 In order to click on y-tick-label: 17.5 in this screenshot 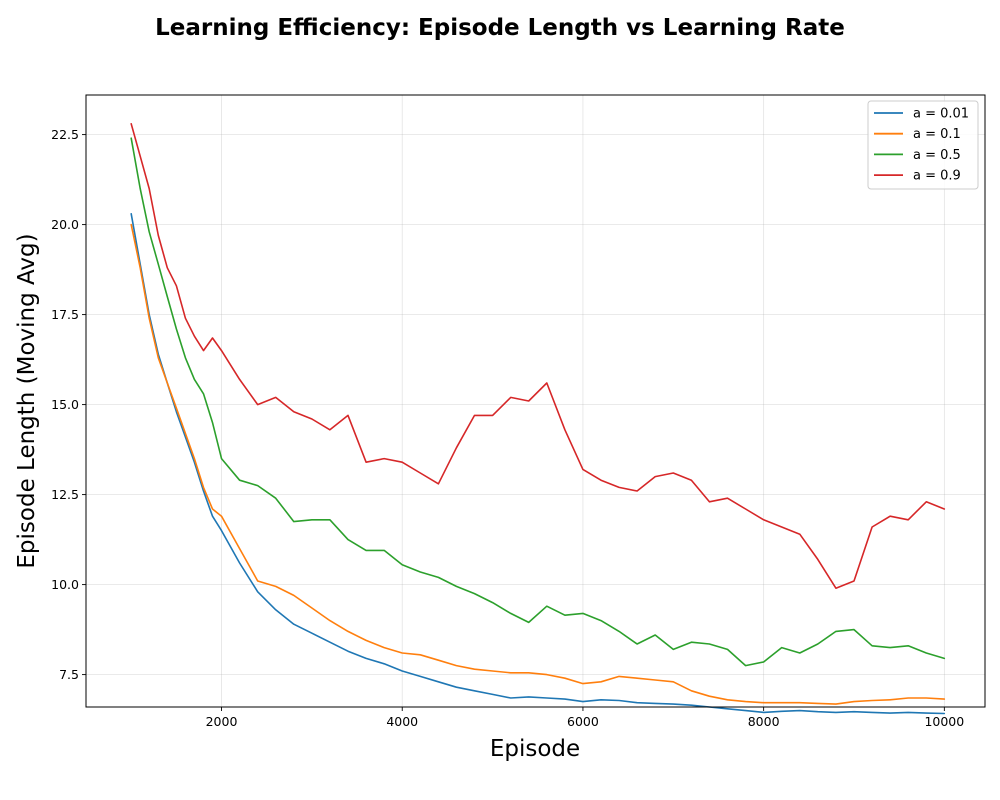, I will do `click(65, 314)`.